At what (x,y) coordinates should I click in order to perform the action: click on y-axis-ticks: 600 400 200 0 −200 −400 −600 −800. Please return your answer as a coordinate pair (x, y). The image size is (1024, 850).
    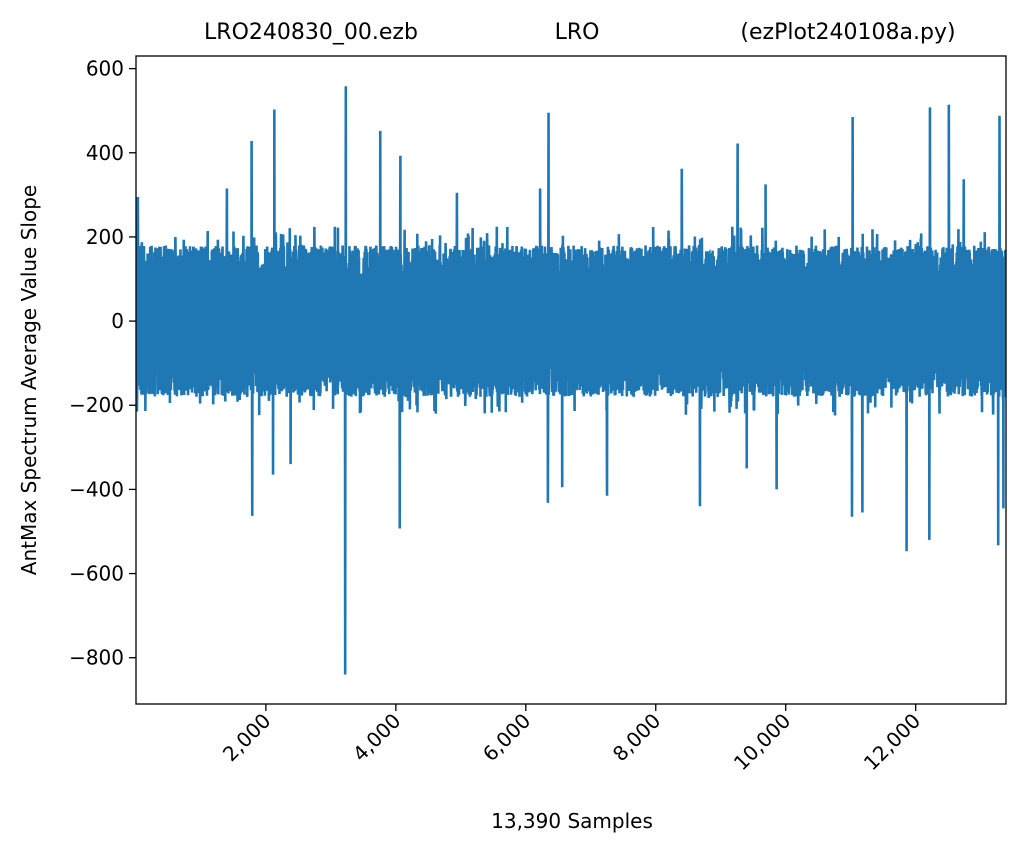
    Looking at the image, I should click on (102, 363).